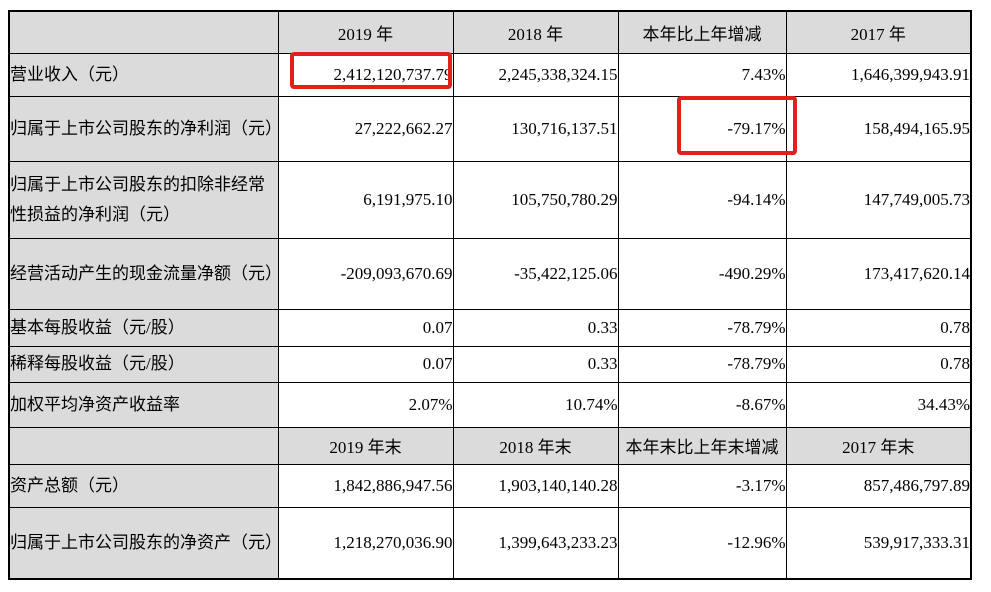 This screenshot has width=991, height=592. I want to click on diluted-eps-2019-value: 0.07, so click(365, 364).